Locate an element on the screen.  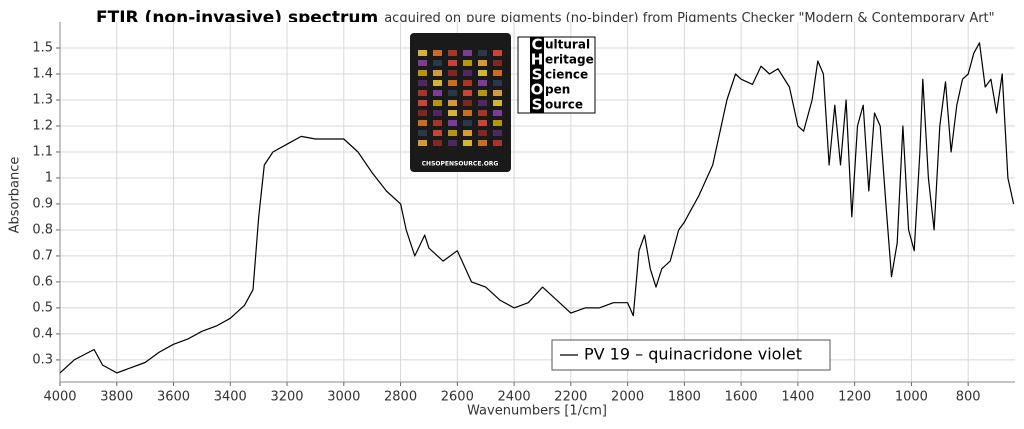
x-tick-label: 2000 is located at coordinates (627, 397).